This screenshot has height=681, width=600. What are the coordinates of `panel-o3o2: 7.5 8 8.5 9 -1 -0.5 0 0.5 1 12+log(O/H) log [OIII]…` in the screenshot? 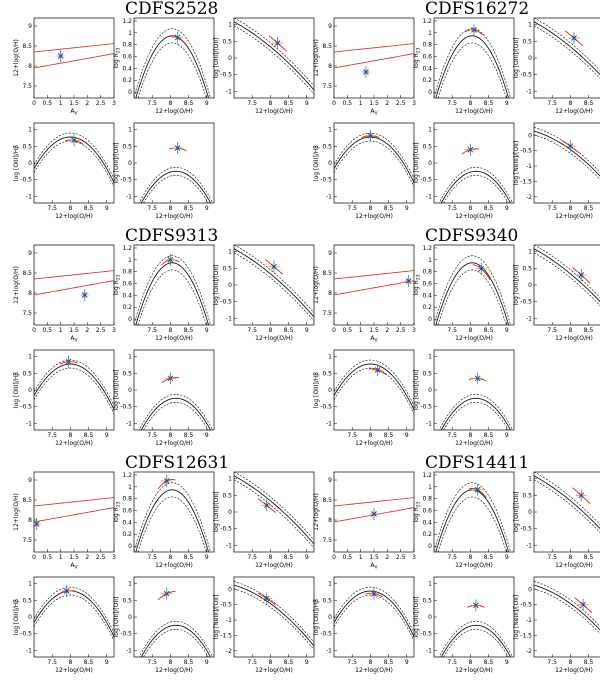 It's located at (264, 66).